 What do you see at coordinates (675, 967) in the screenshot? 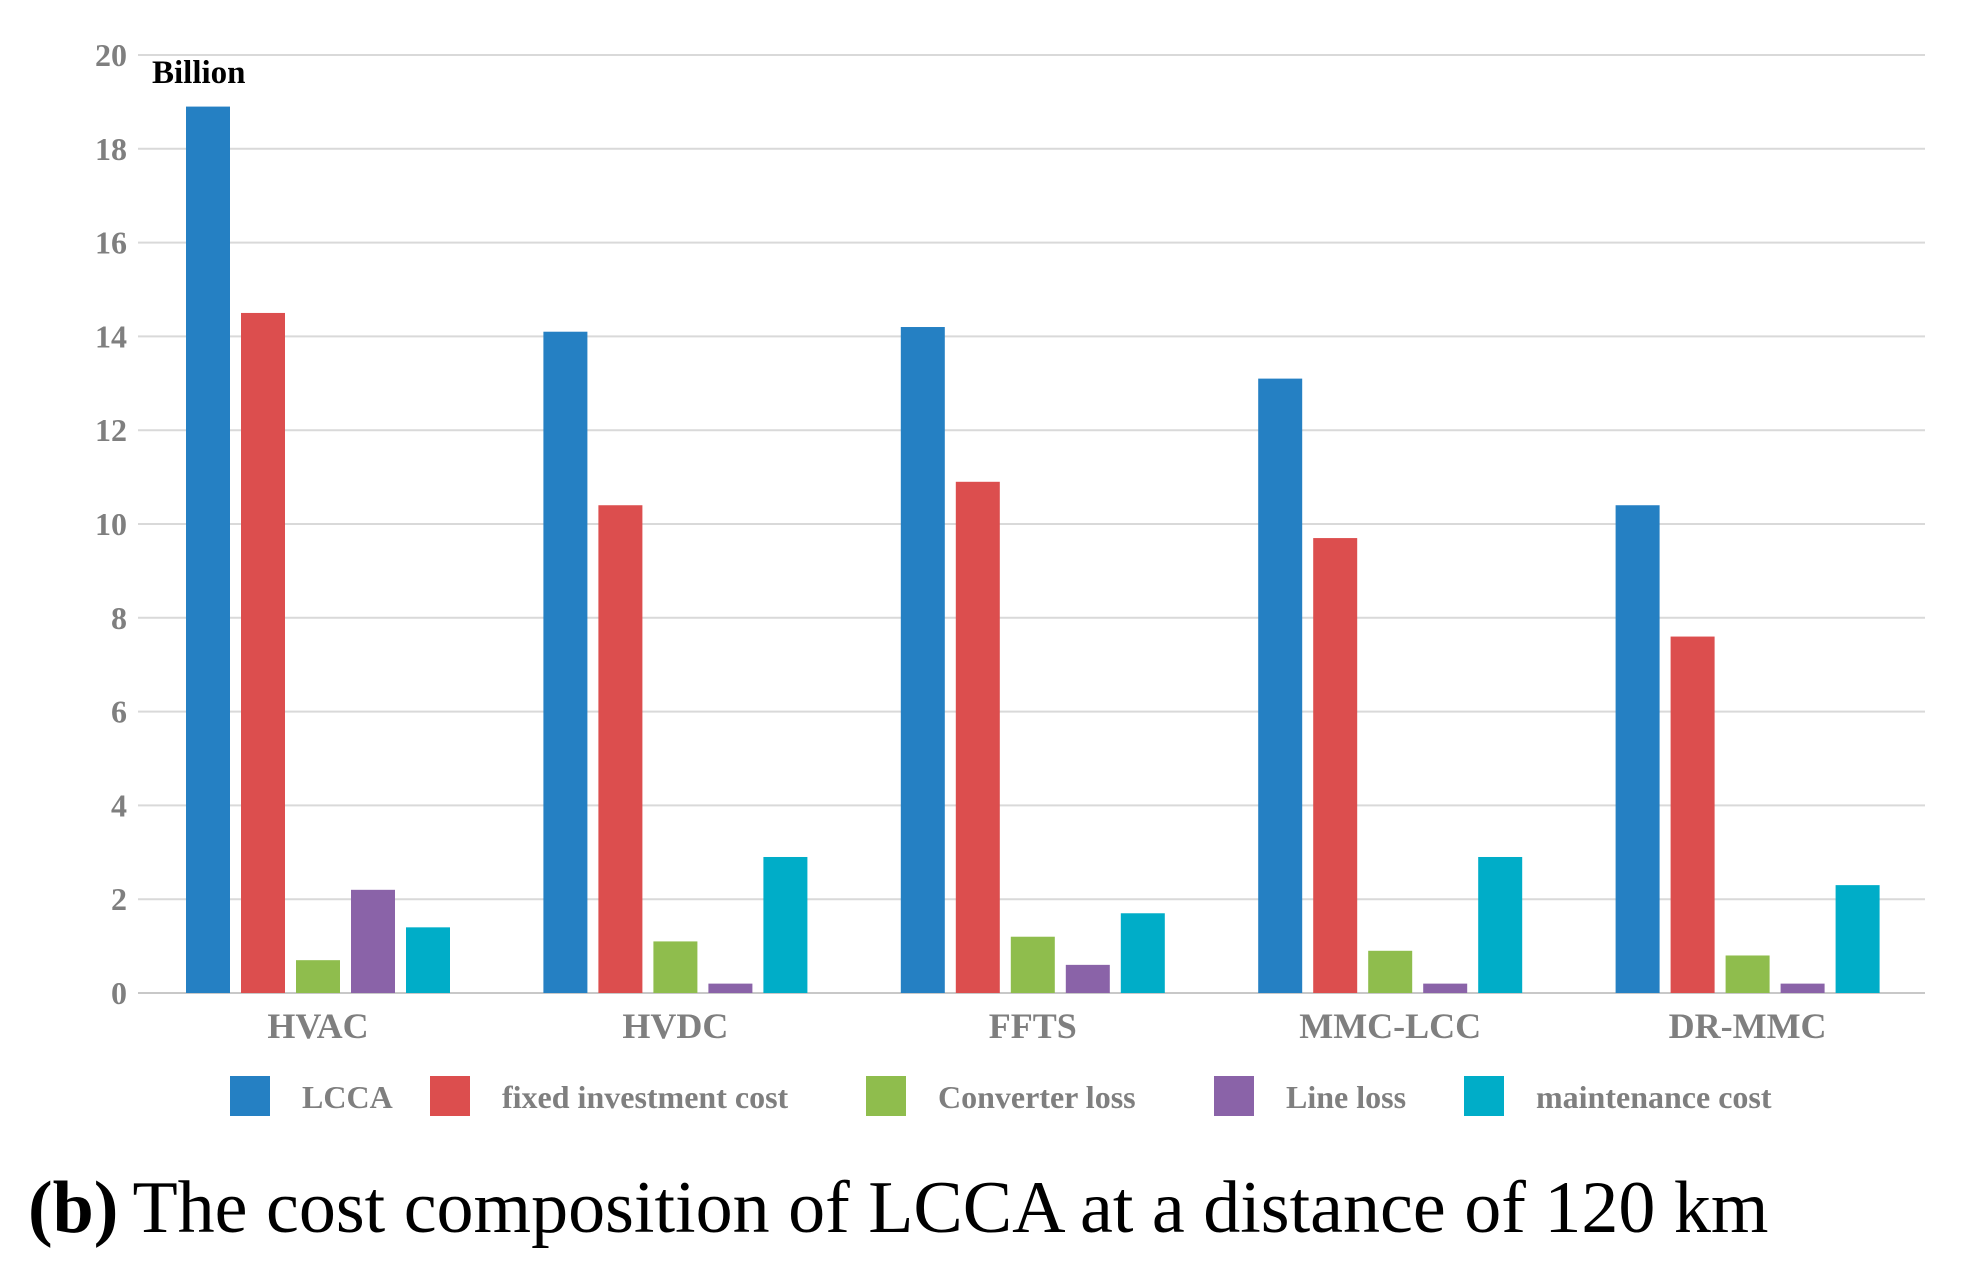
I see `bar-converter-loss-hvdc` at bounding box center [675, 967].